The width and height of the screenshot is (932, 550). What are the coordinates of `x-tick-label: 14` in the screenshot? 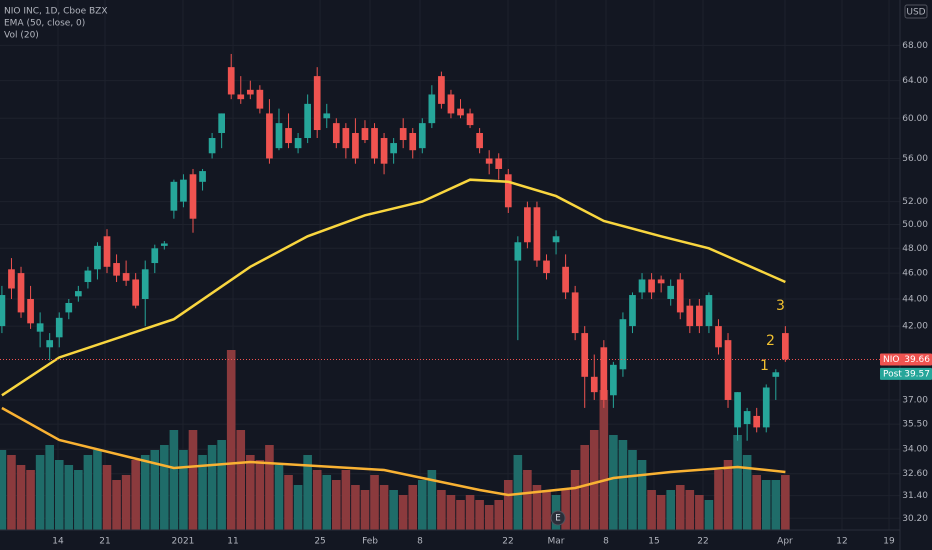 It's located at (58, 542).